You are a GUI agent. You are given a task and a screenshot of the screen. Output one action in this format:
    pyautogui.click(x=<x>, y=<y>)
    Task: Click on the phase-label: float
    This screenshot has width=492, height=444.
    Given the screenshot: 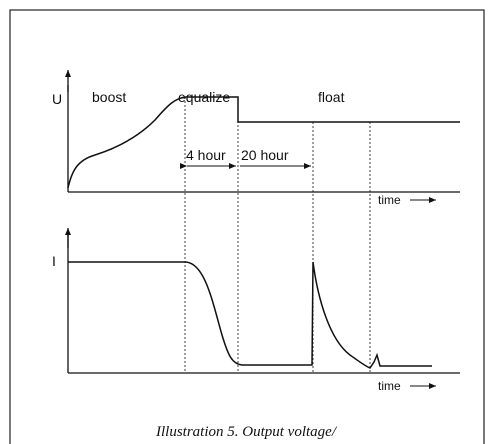 What is the action you would take?
    pyautogui.click(x=331, y=97)
    